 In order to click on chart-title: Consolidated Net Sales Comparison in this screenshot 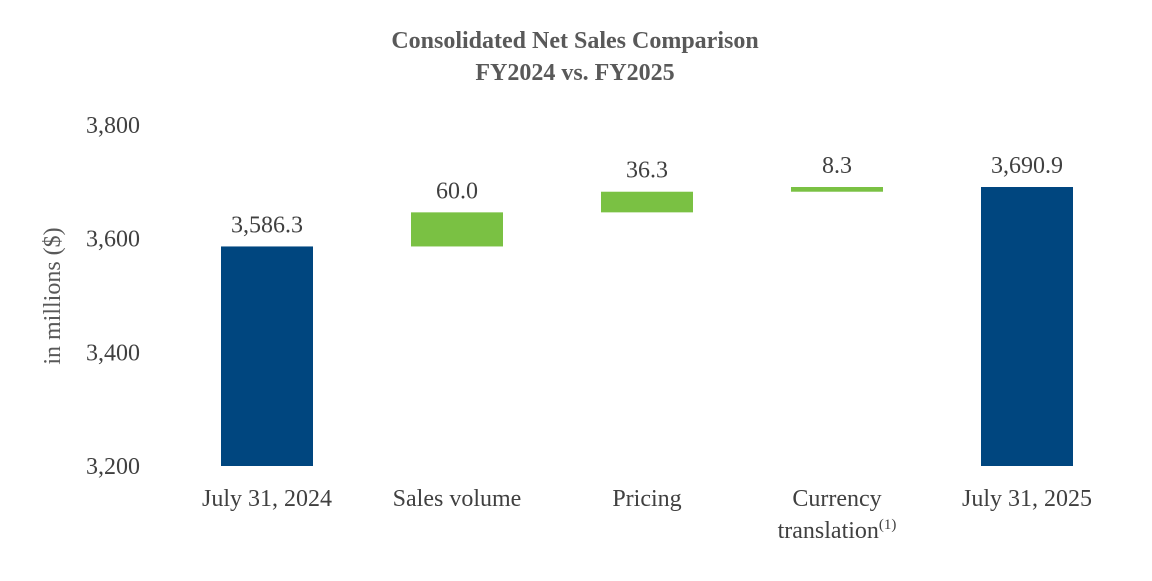, I will do `click(574, 41)`.